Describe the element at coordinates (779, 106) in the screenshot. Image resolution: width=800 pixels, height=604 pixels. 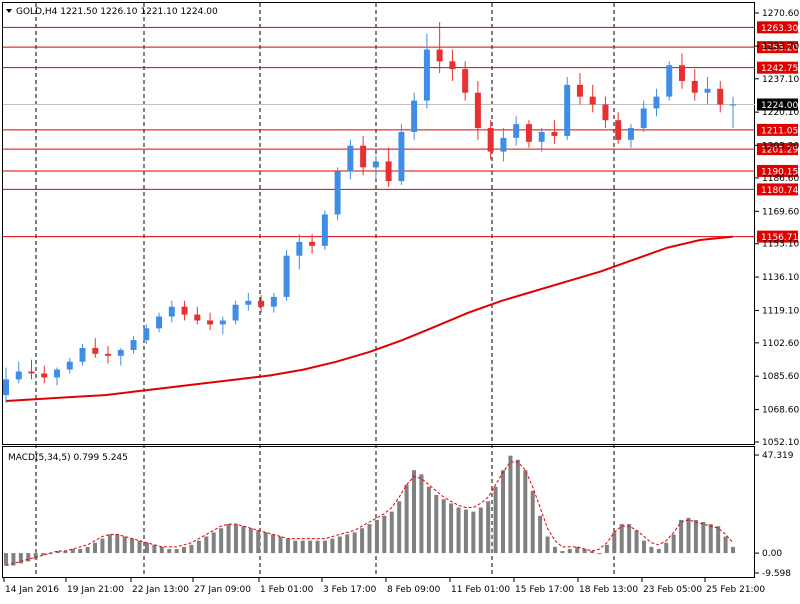
I see `last-price-label: 1224.00` at that location.